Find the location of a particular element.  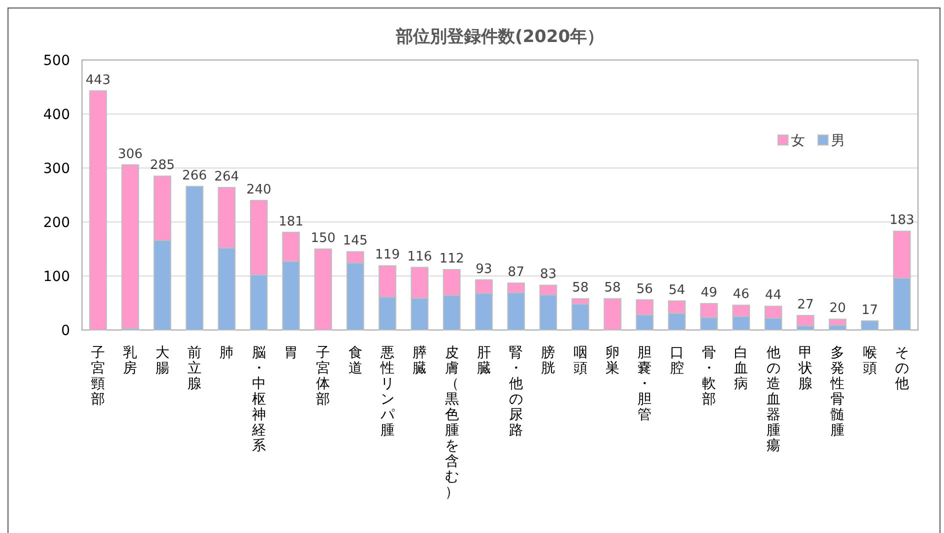

category-label: 皮膚（黒色腫を含む） is located at coordinates (451, 422).